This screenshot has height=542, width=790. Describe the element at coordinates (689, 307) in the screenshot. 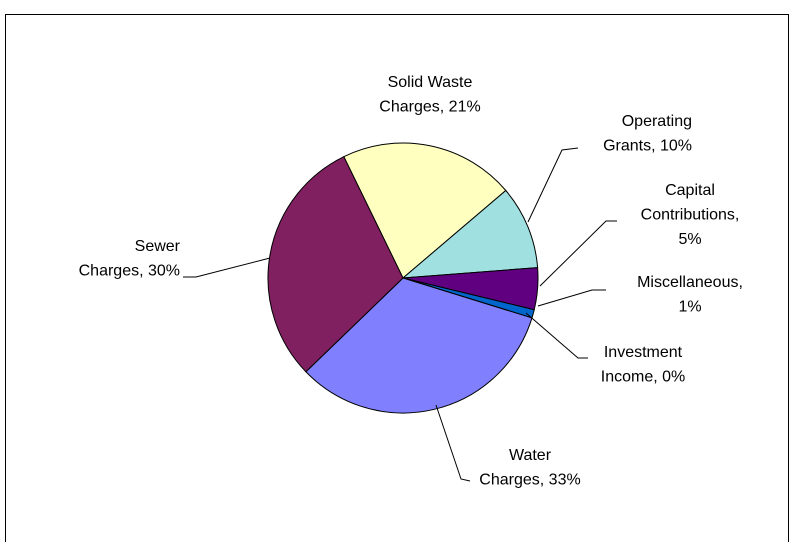

I see `slice-label: 1%` at that location.